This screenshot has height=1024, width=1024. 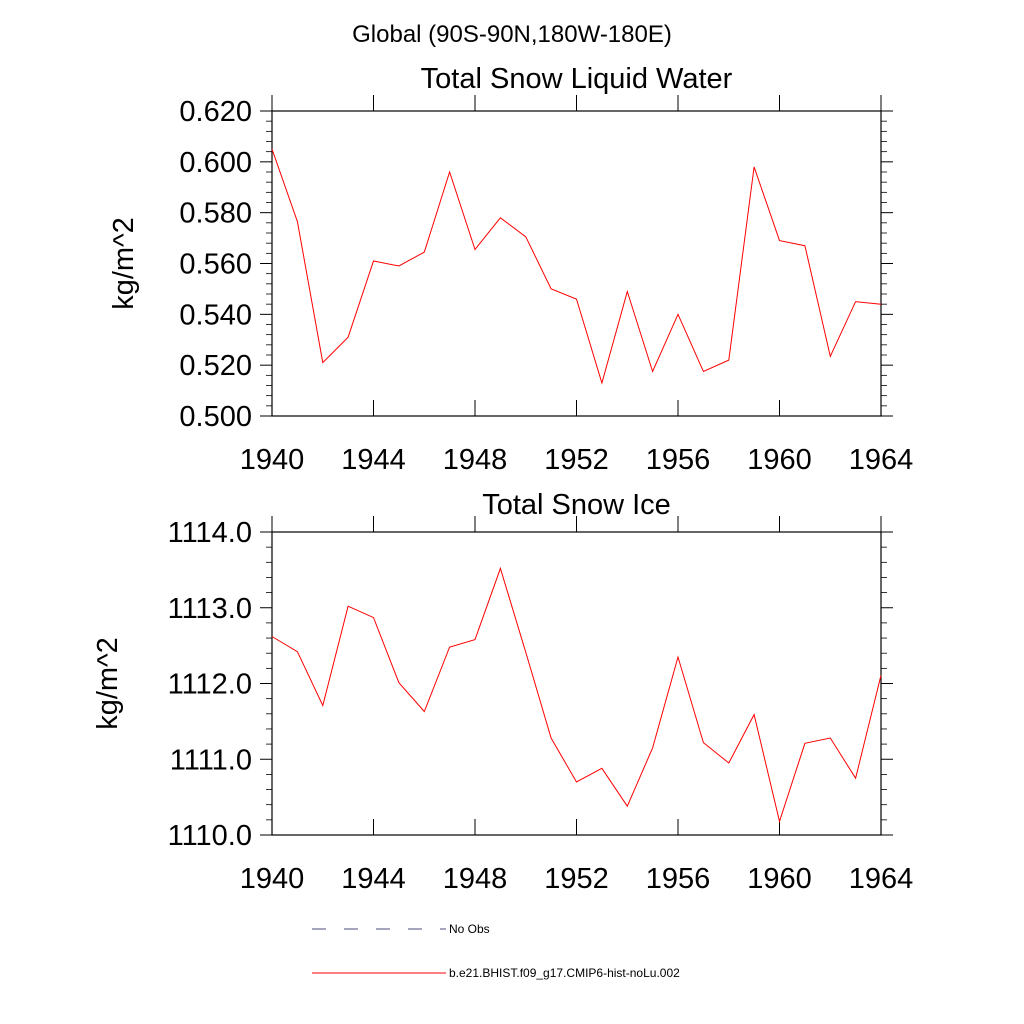 What do you see at coordinates (469, 929) in the screenshot?
I see `legend-label: No Obs` at bounding box center [469, 929].